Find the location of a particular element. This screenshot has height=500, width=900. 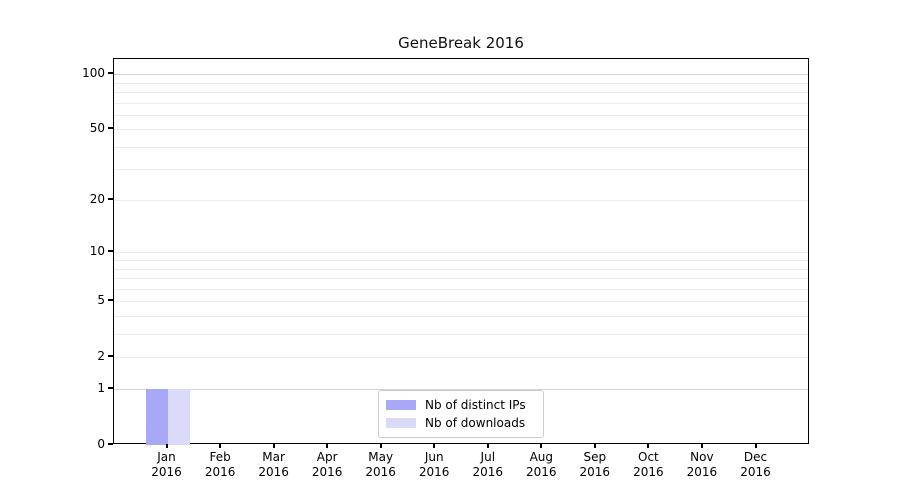

x-tick-jul-2016 is located at coordinates (487, 446).